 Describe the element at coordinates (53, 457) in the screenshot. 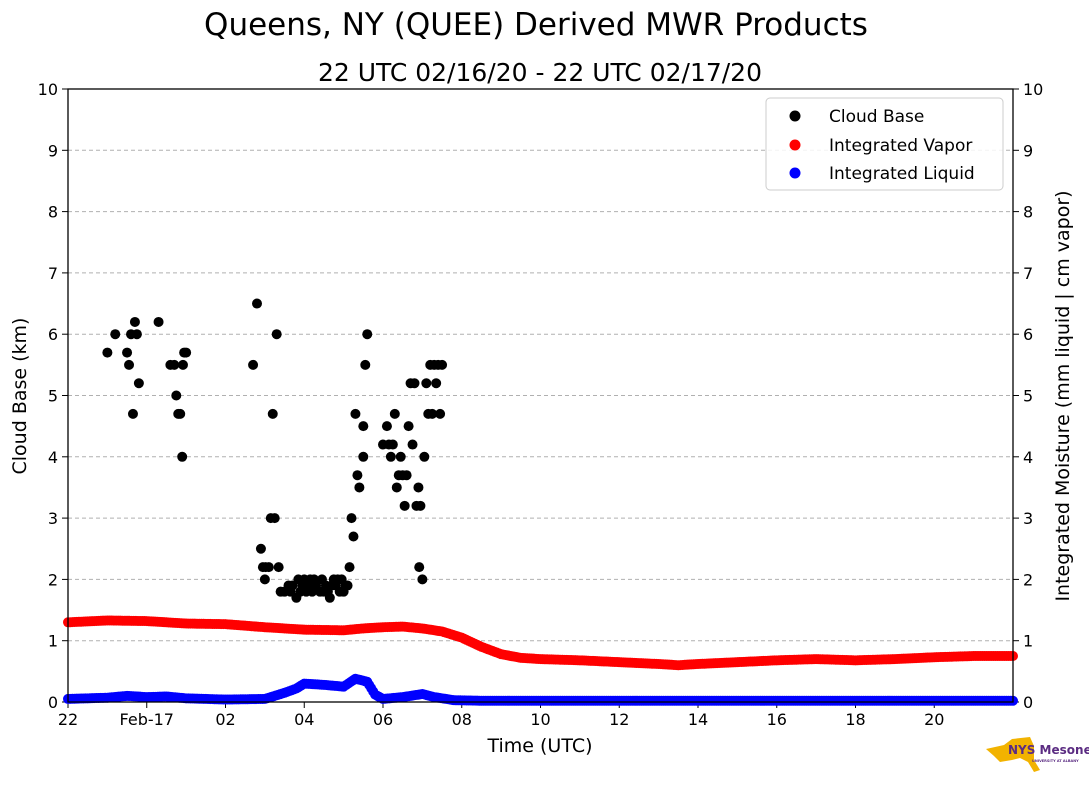

I see `y-tick-label-left: 4` at that location.